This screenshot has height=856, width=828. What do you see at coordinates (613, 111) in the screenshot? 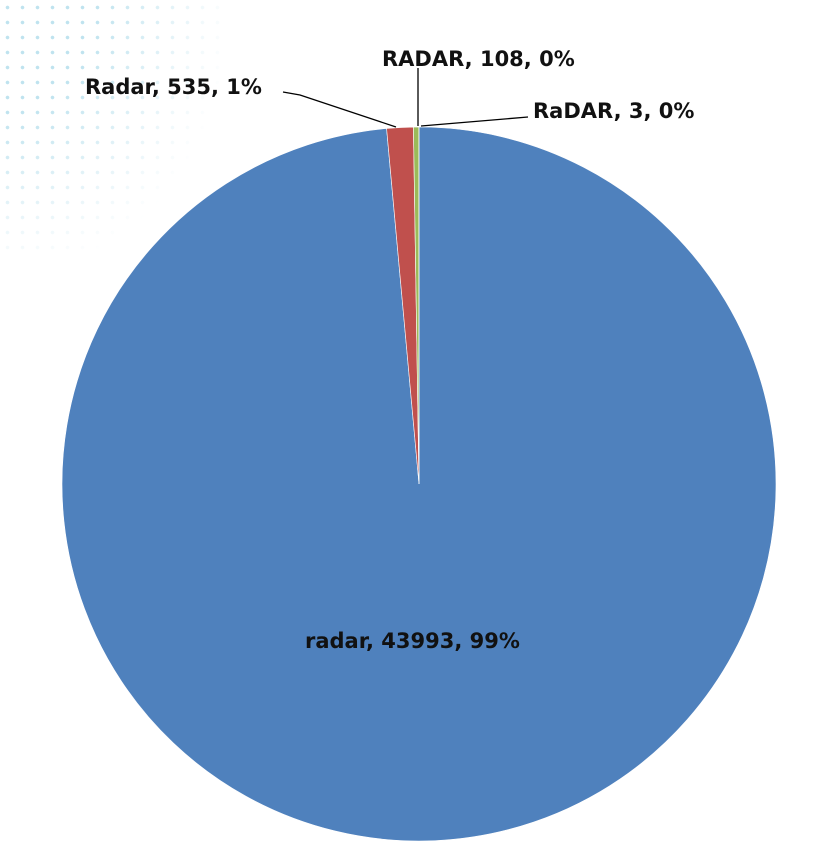
I see `data-label-RaDAR: RaDAR, 3, 0%` at bounding box center [613, 111].